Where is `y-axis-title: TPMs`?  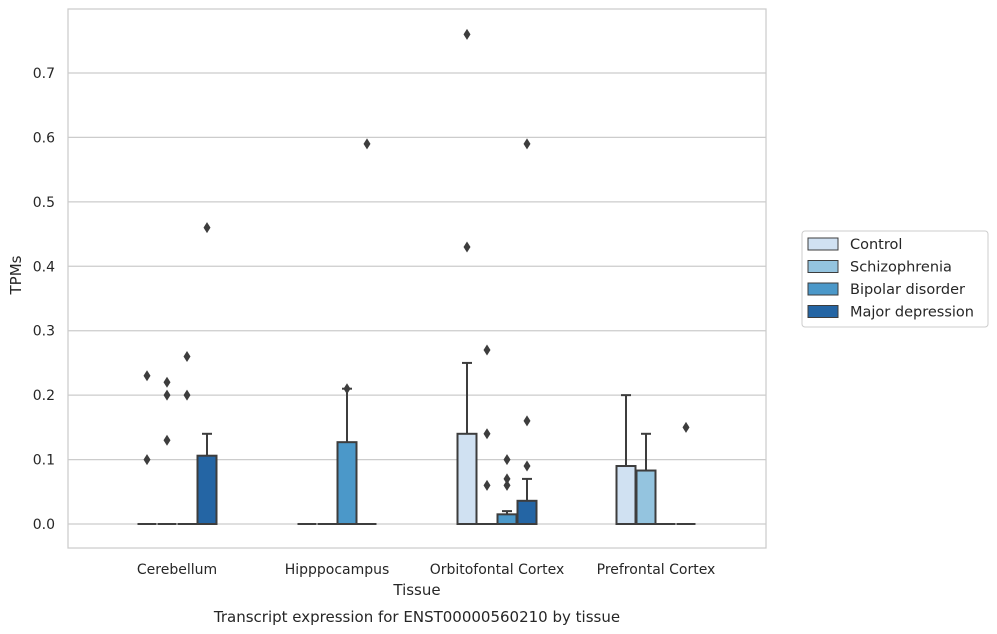 y-axis-title: TPMs is located at coordinates (16, 275).